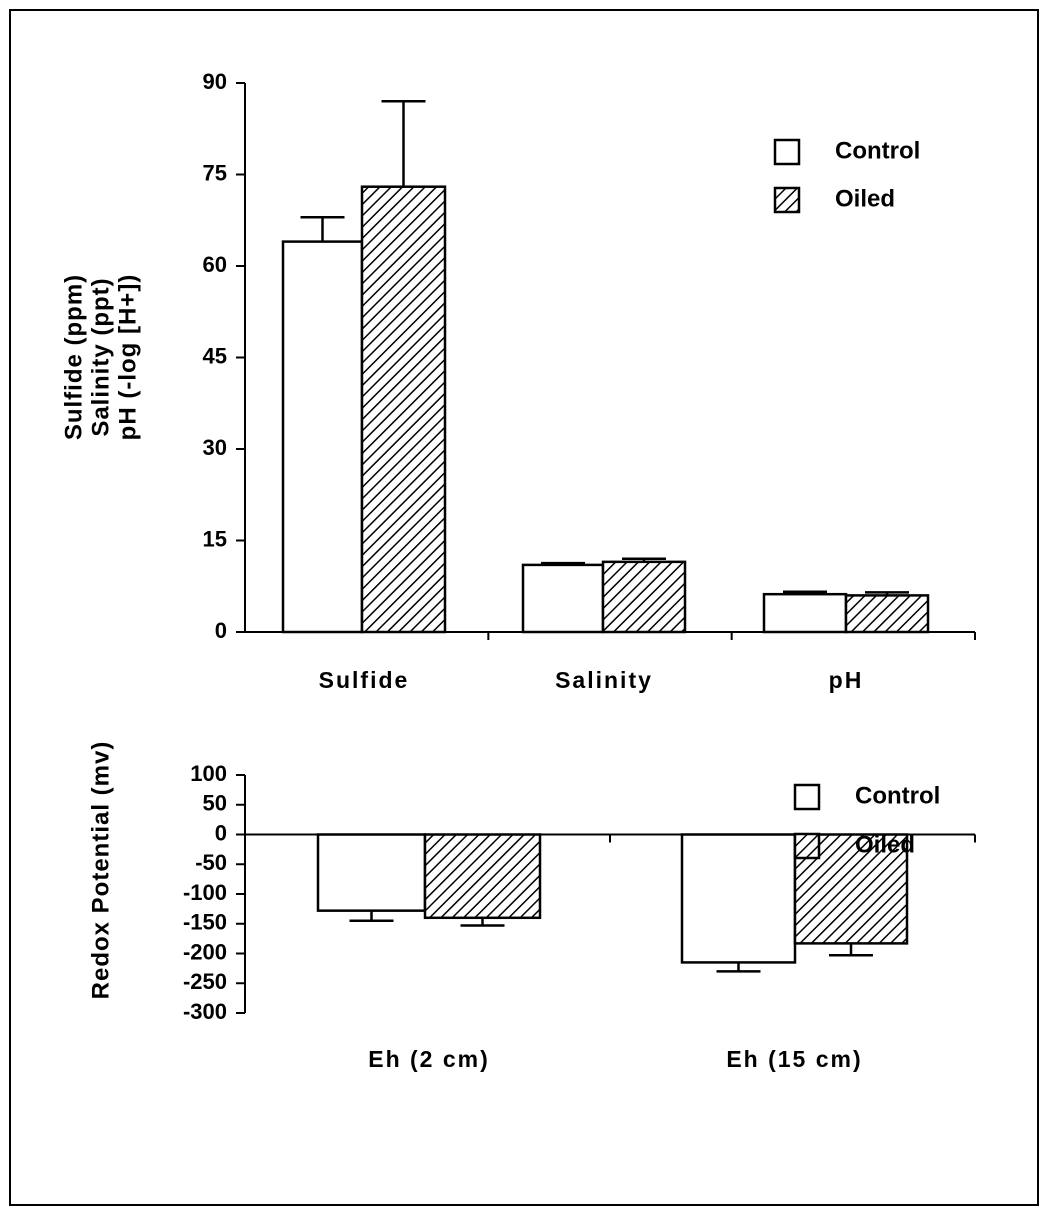 The width and height of the screenshot is (1047, 1217). What do you see at coordinates (205, 892) in the screenshot?
I see `y-tick-label: -100` at bounding box center [205, 892].